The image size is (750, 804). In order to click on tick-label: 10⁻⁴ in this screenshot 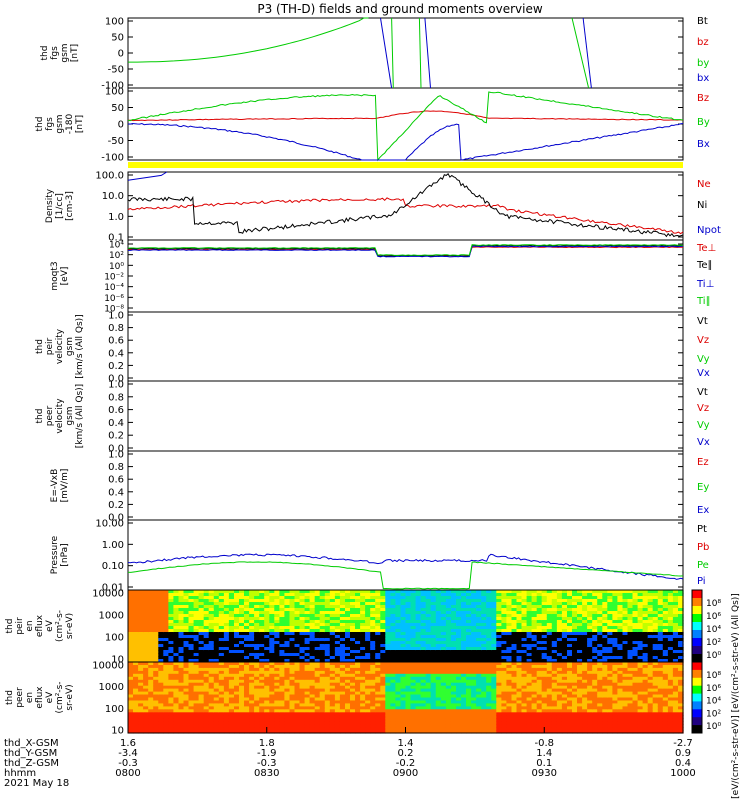, I will do `click(114, 288)`.